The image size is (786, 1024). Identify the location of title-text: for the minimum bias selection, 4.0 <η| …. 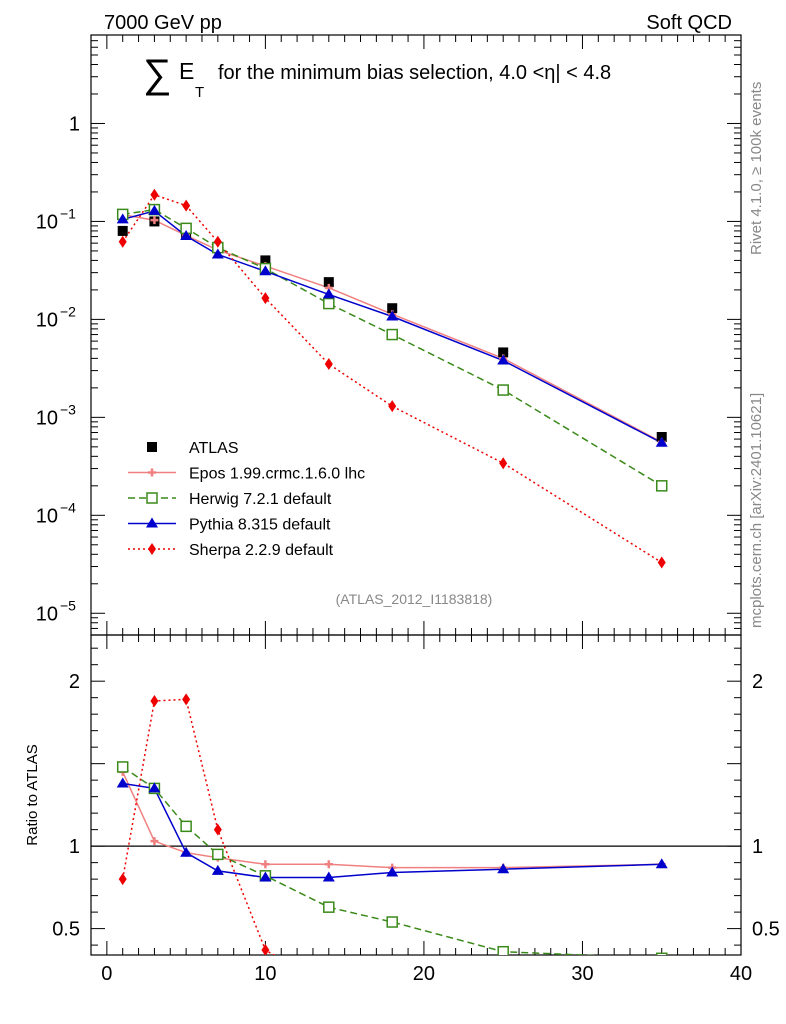
(414, 73).